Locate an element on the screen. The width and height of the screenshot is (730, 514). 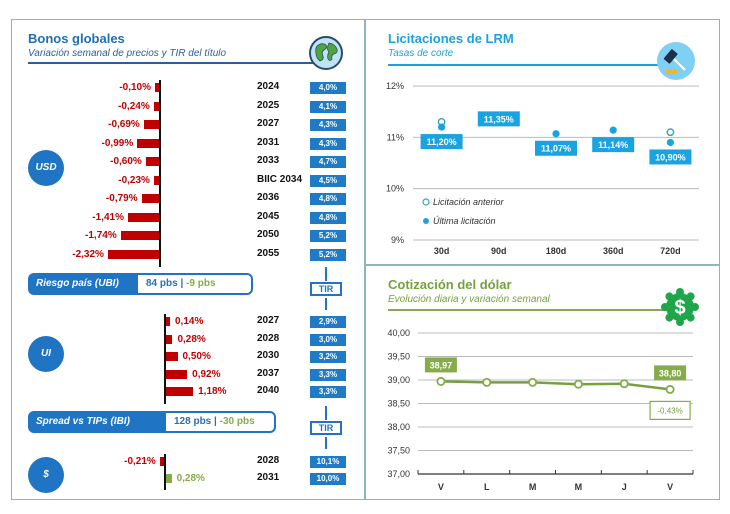
change-label: -0,21% is located at coordinates (140, 461).